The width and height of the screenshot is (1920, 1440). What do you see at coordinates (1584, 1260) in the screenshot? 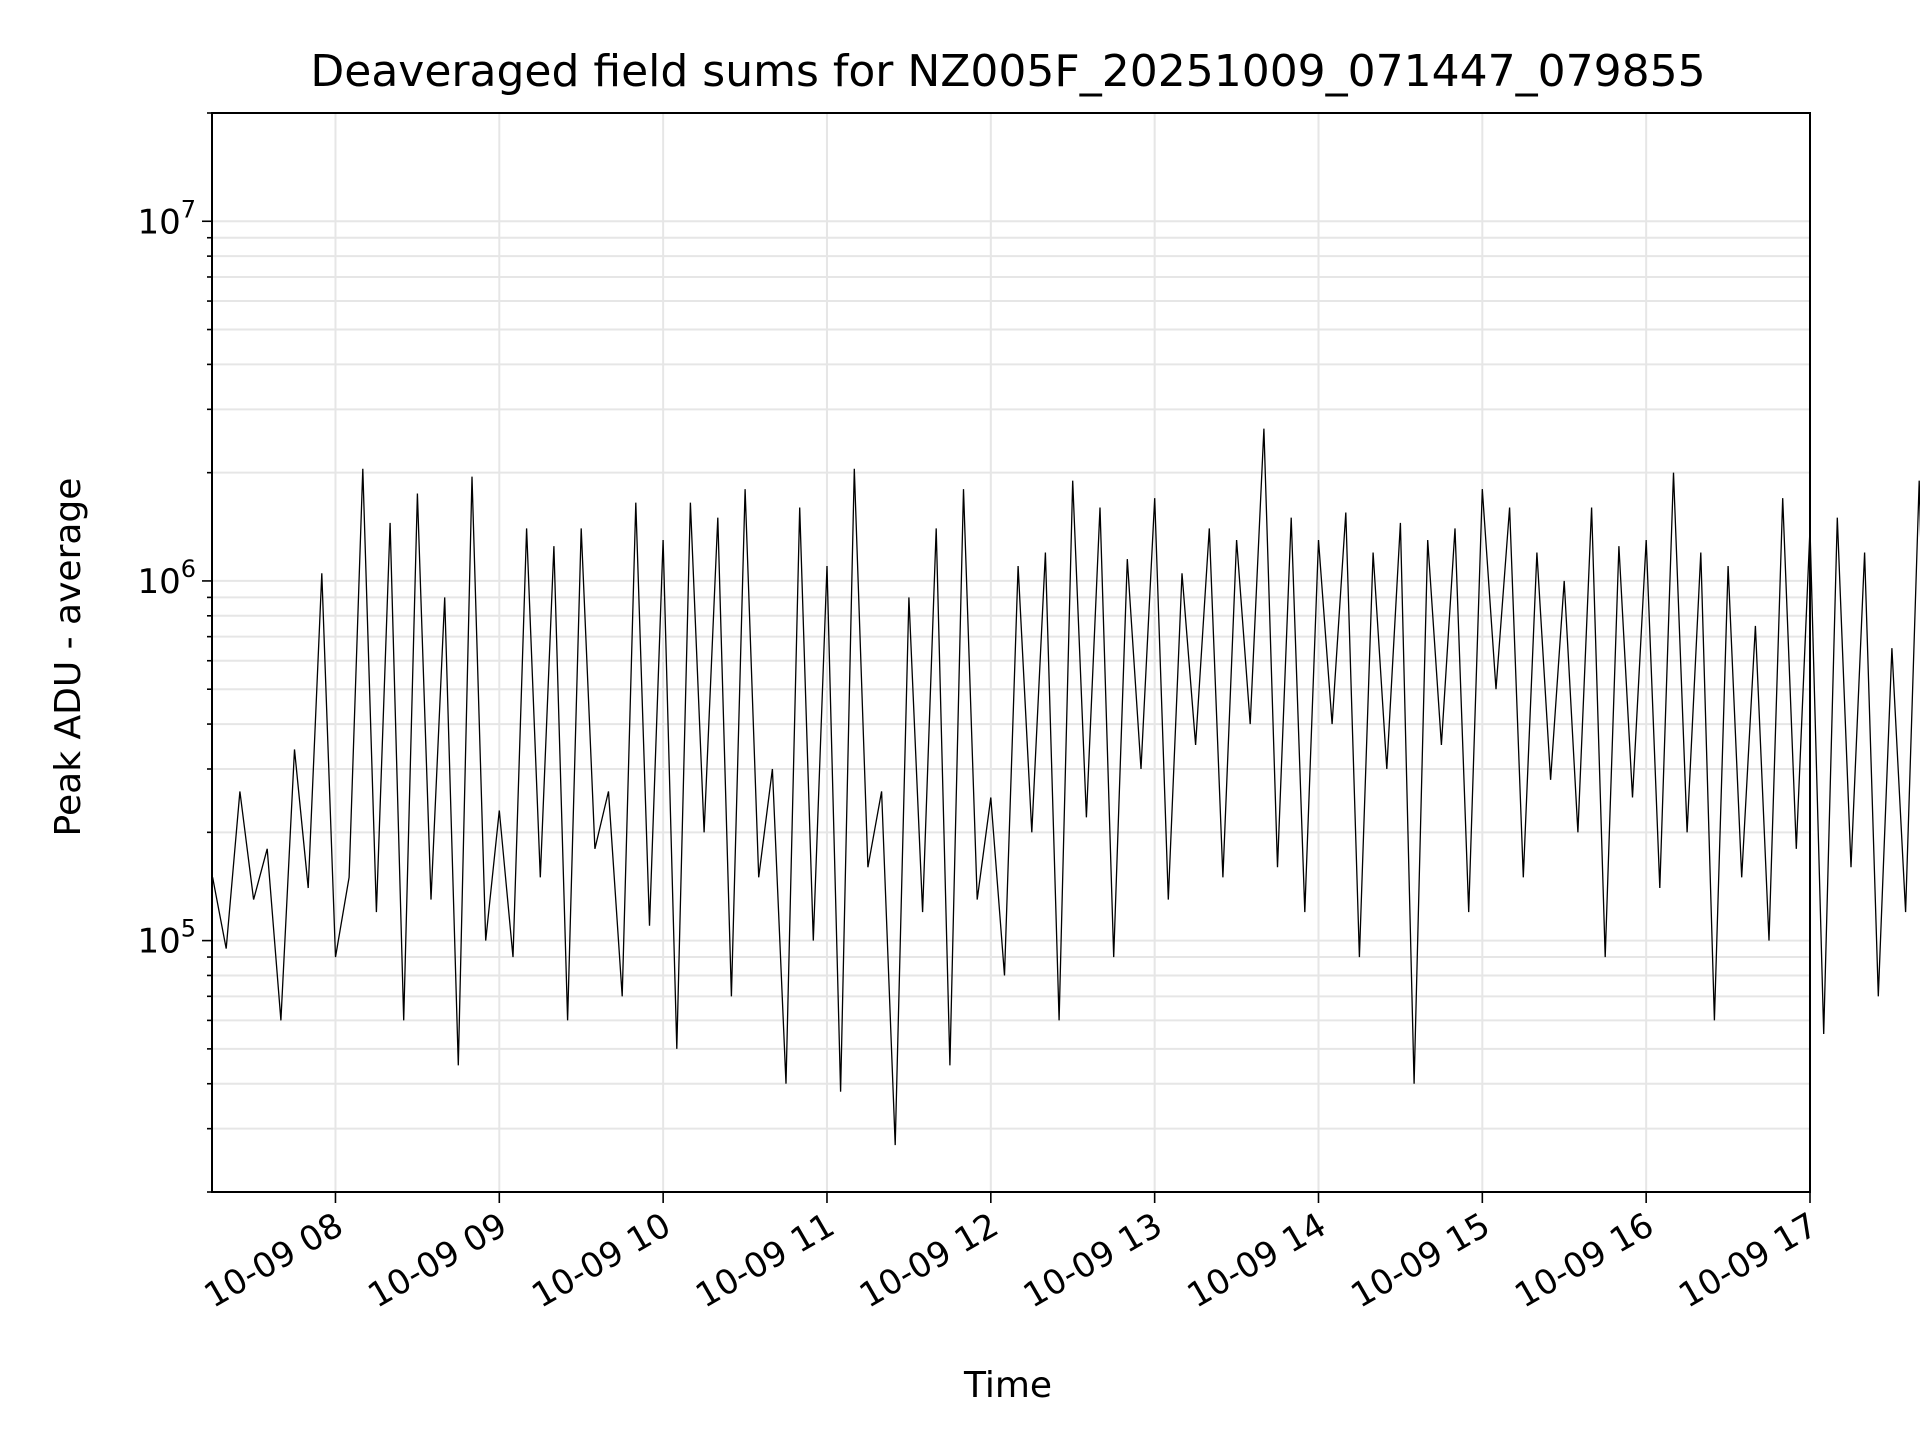
I see `x-tick-label: 10-09 16` at bounding box center [1584, 1260].